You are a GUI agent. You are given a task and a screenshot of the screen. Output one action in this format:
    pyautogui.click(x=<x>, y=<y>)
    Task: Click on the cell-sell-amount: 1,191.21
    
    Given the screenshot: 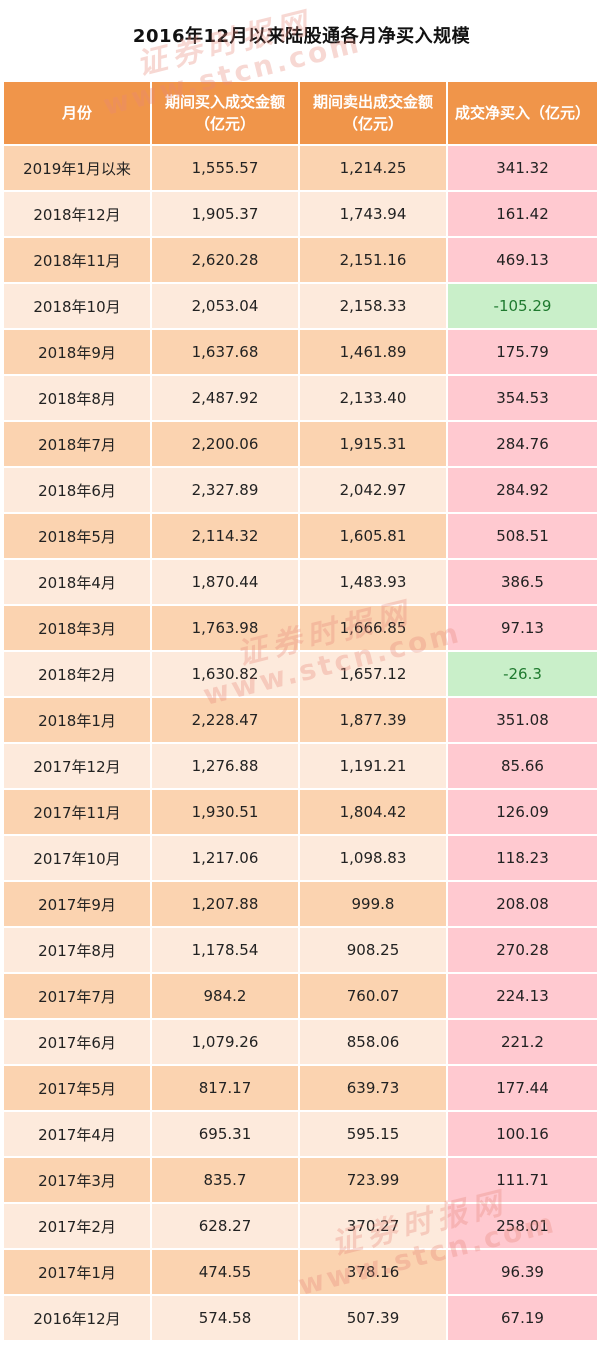 What is the action you would take?
    pyautogui.click(x=373, y=766)
    